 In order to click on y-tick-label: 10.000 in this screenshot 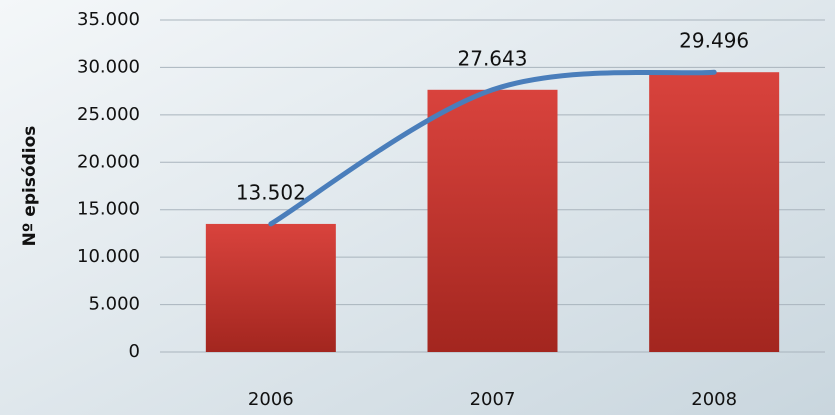, I will do `click(108, 256)`.